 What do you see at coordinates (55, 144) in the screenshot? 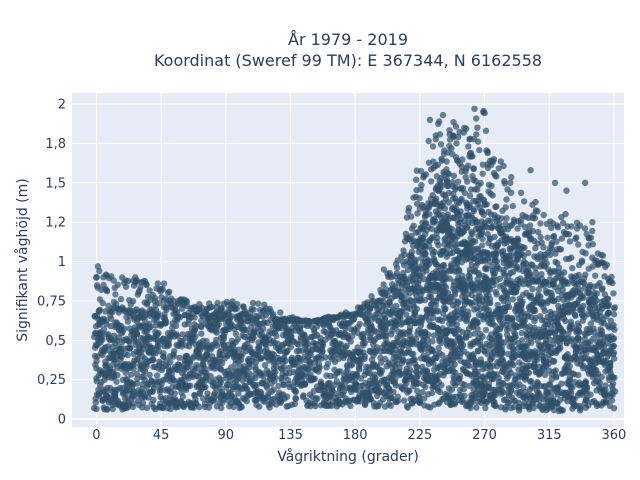
I see `y-tick-label: 1,8` at bounding box center [55, 144].